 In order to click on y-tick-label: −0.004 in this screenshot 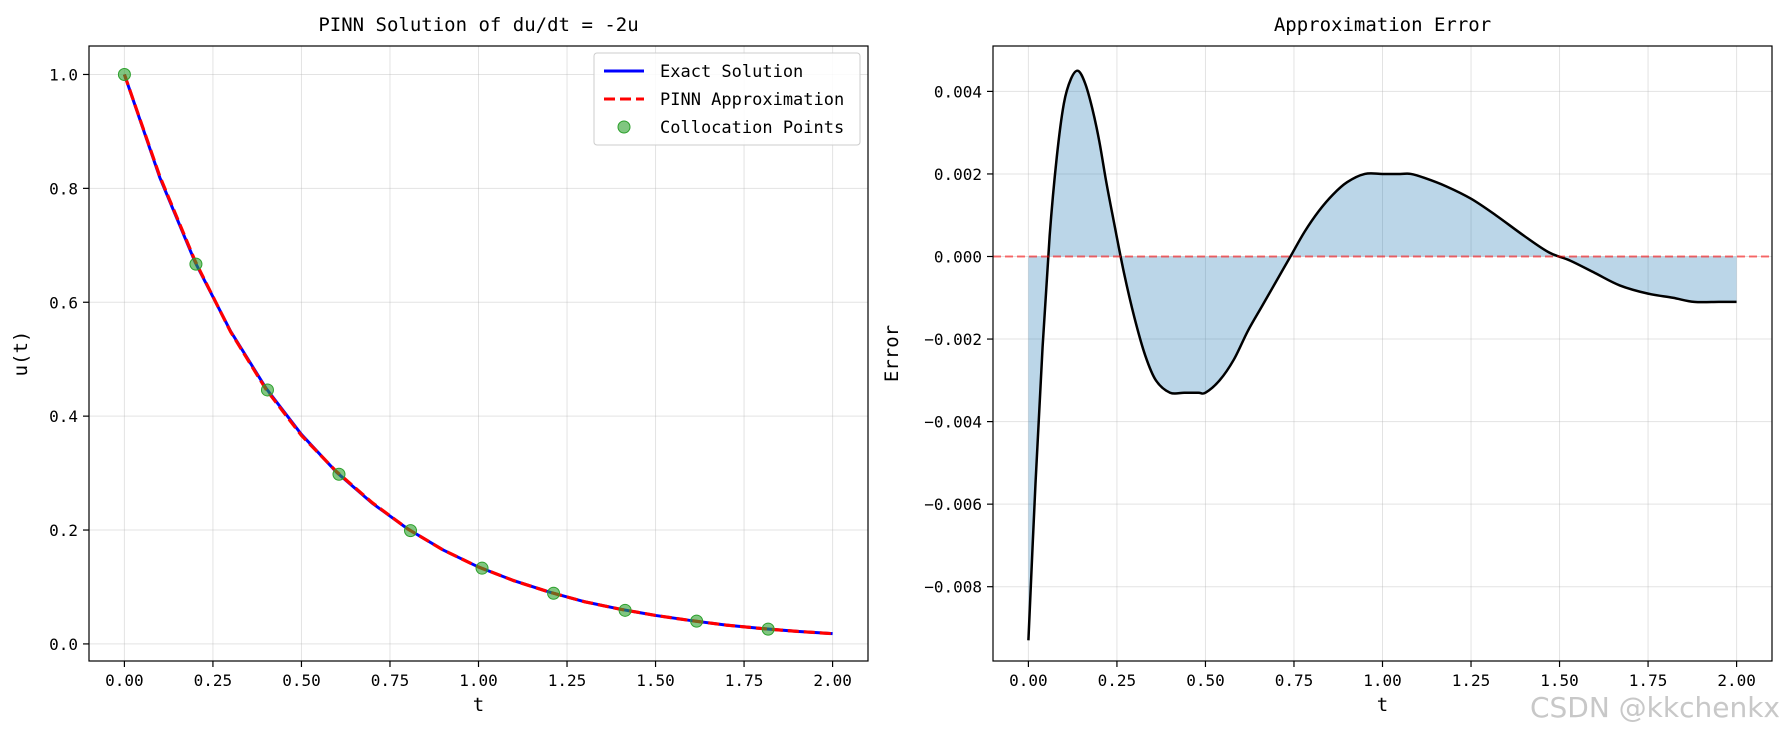, I will do `click(953, 422)`.